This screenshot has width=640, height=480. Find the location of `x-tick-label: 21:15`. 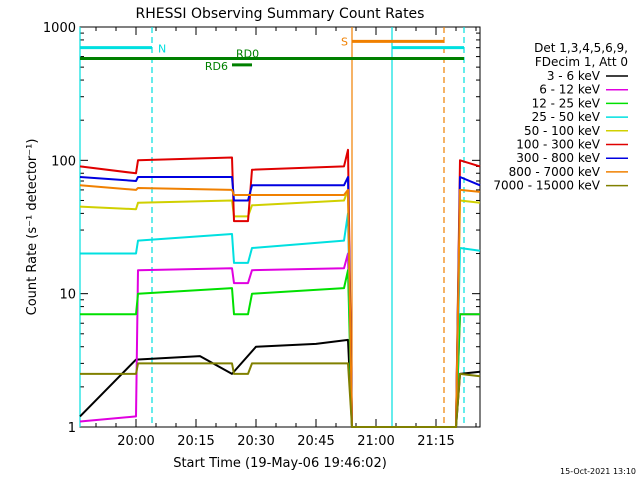

x-tick-label: 21:15 is located at coordinates (435, 441).